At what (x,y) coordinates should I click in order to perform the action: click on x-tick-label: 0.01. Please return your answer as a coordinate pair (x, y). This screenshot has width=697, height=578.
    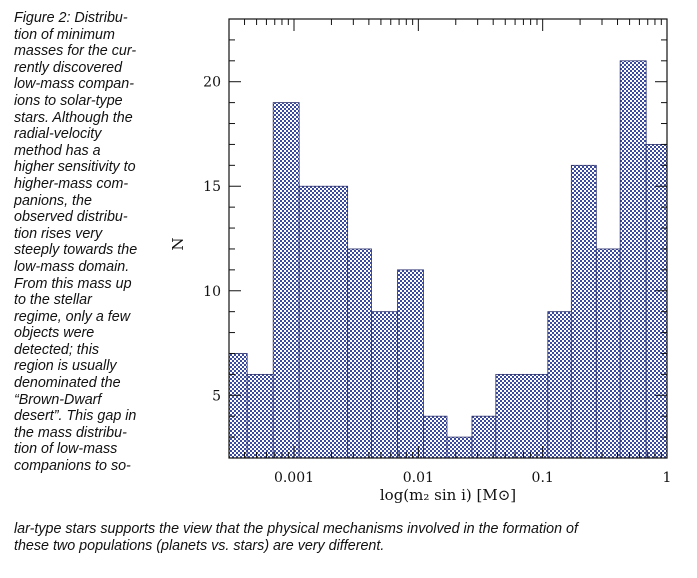
    Looking at the image, I should click on (418, 478).